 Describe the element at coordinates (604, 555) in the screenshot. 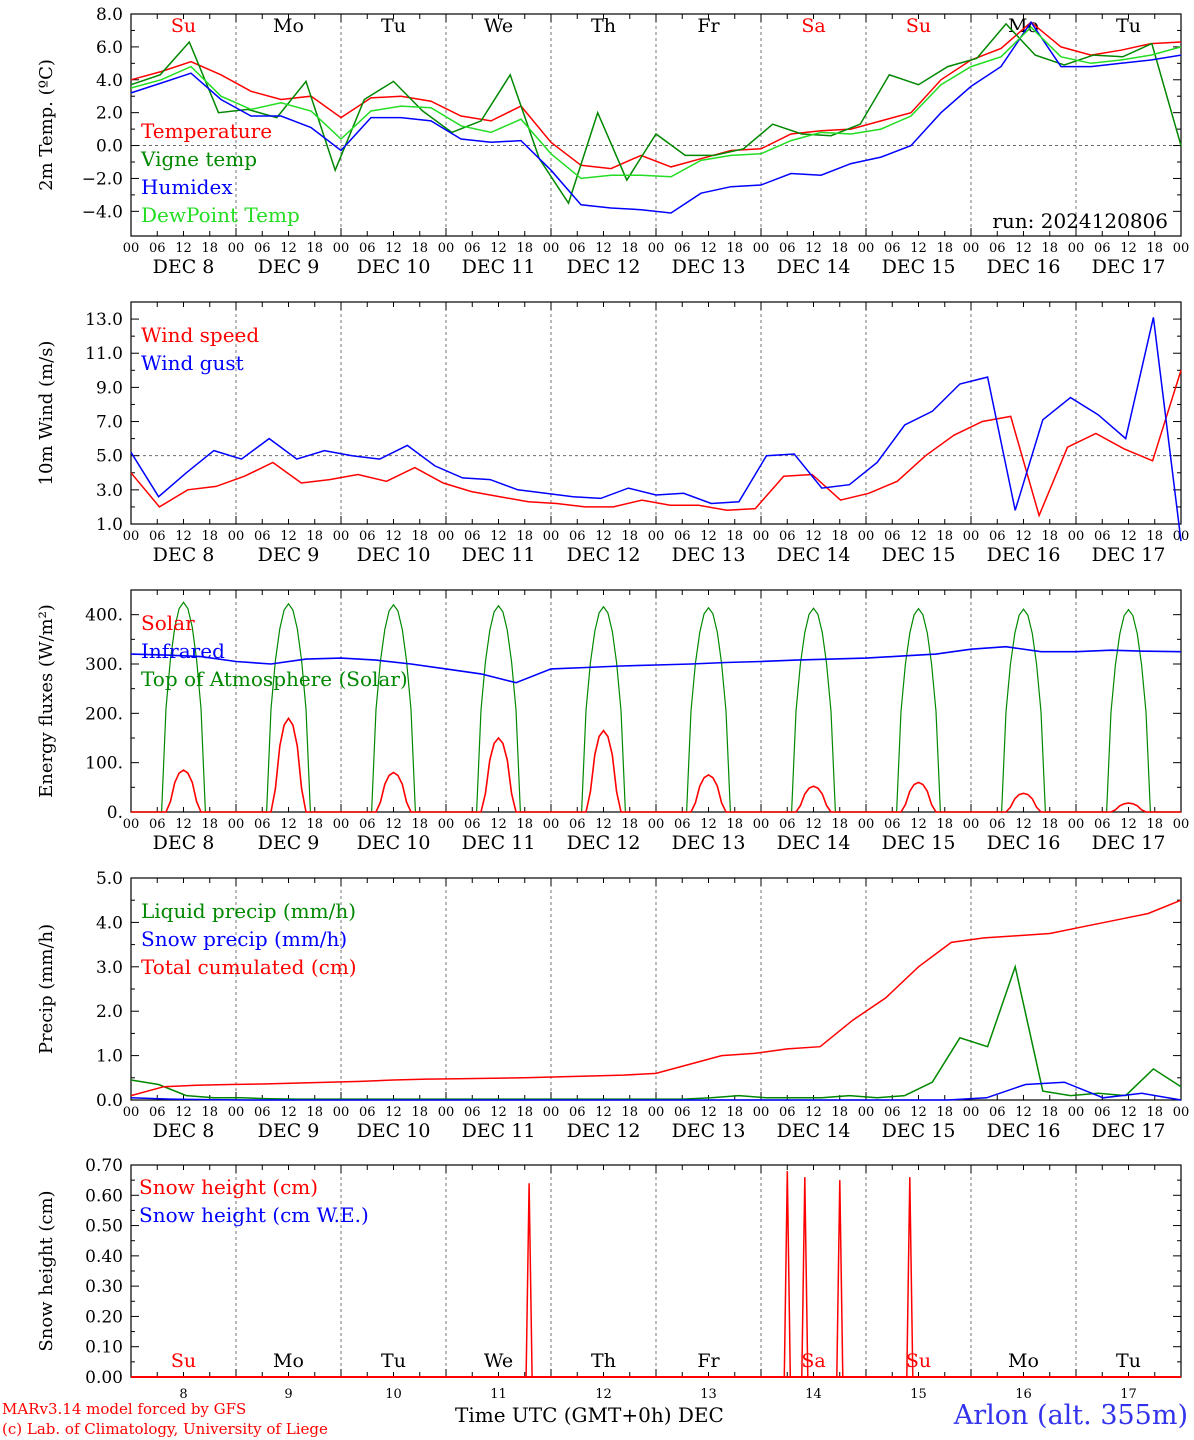

I see `day-label: DEC 12` at that location.